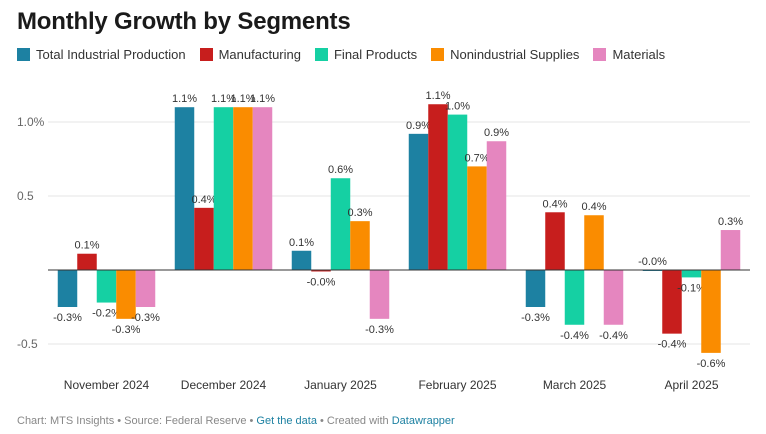  Describe the element at coordinates (184, 21) in the screenshot. I see `chart-title: Monthly Growth by Segments` at that location.